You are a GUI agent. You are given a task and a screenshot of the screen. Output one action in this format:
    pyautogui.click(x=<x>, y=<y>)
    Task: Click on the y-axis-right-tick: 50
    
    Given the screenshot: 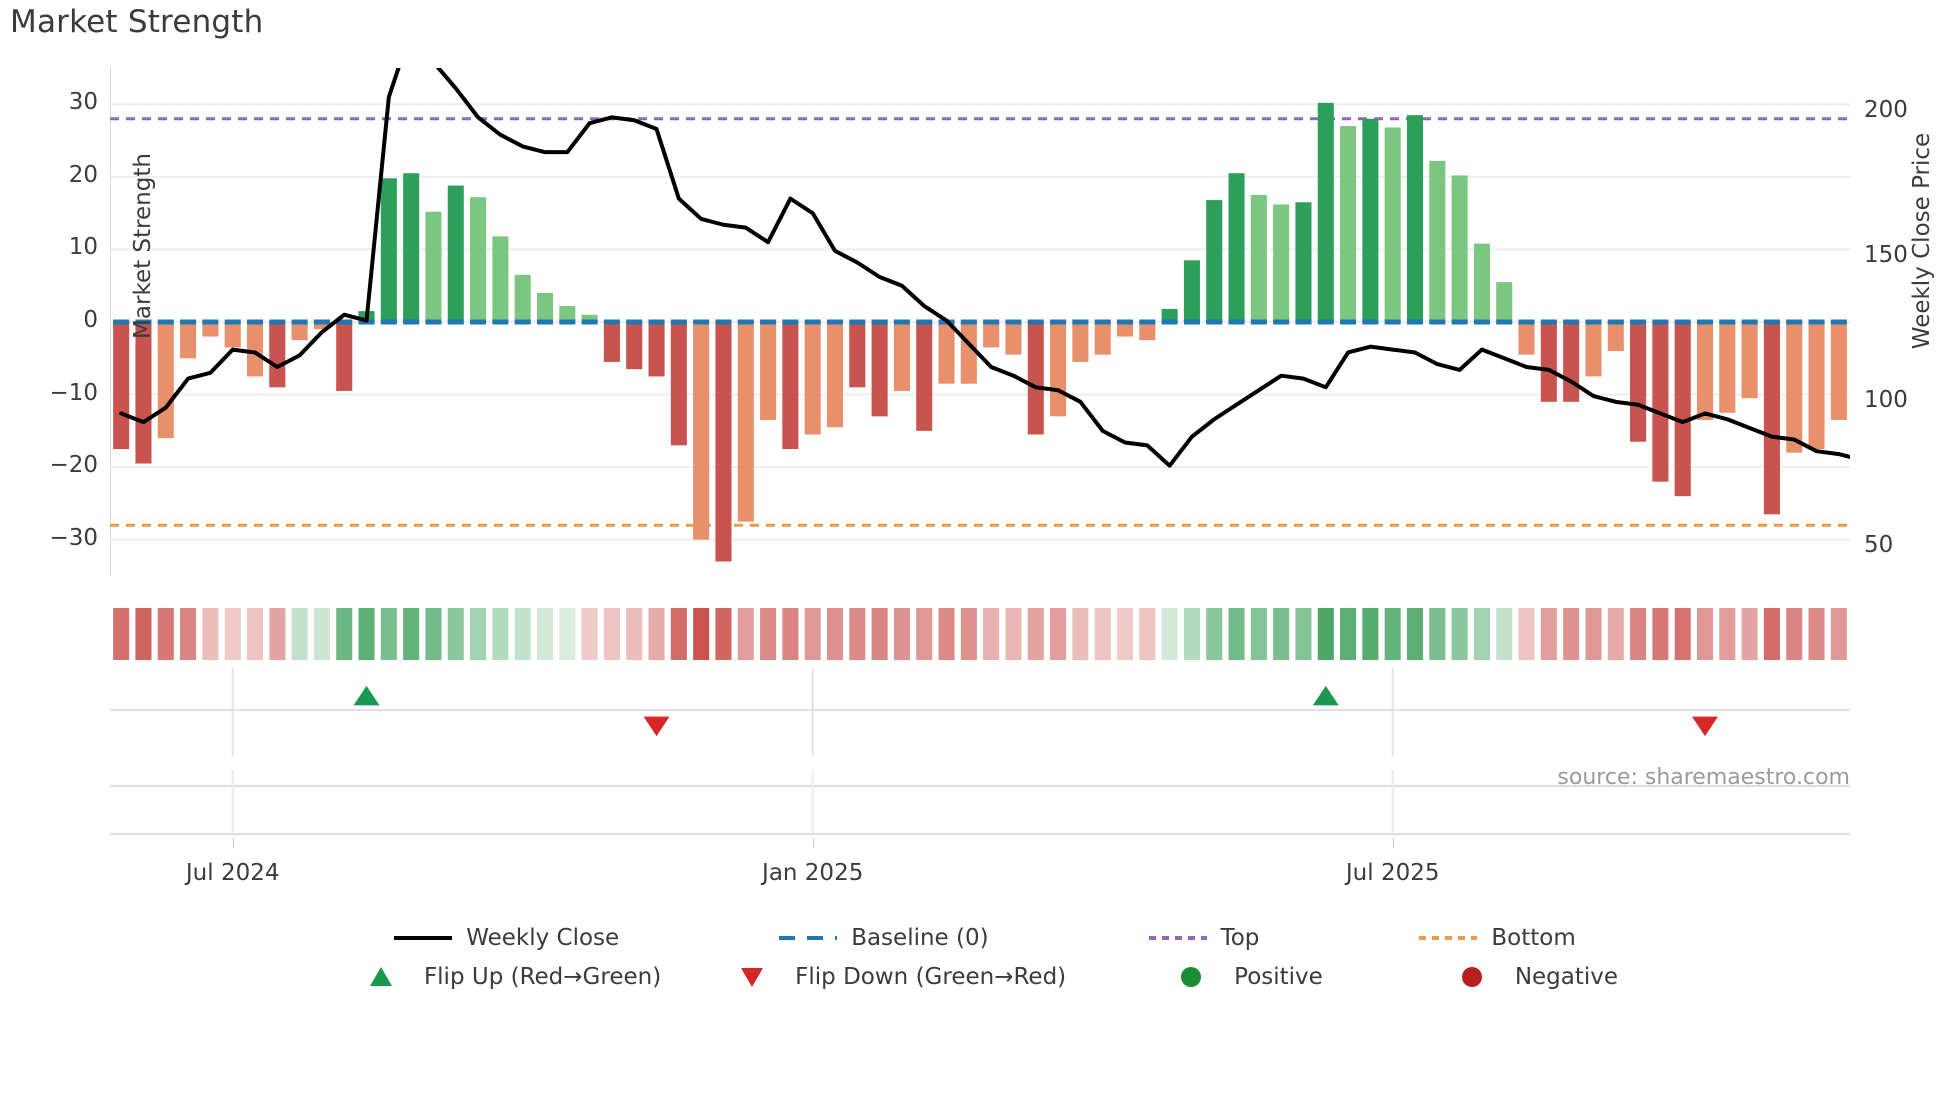 What is the action you would take?
    pyautogui.click(x=1879, y=544)
    